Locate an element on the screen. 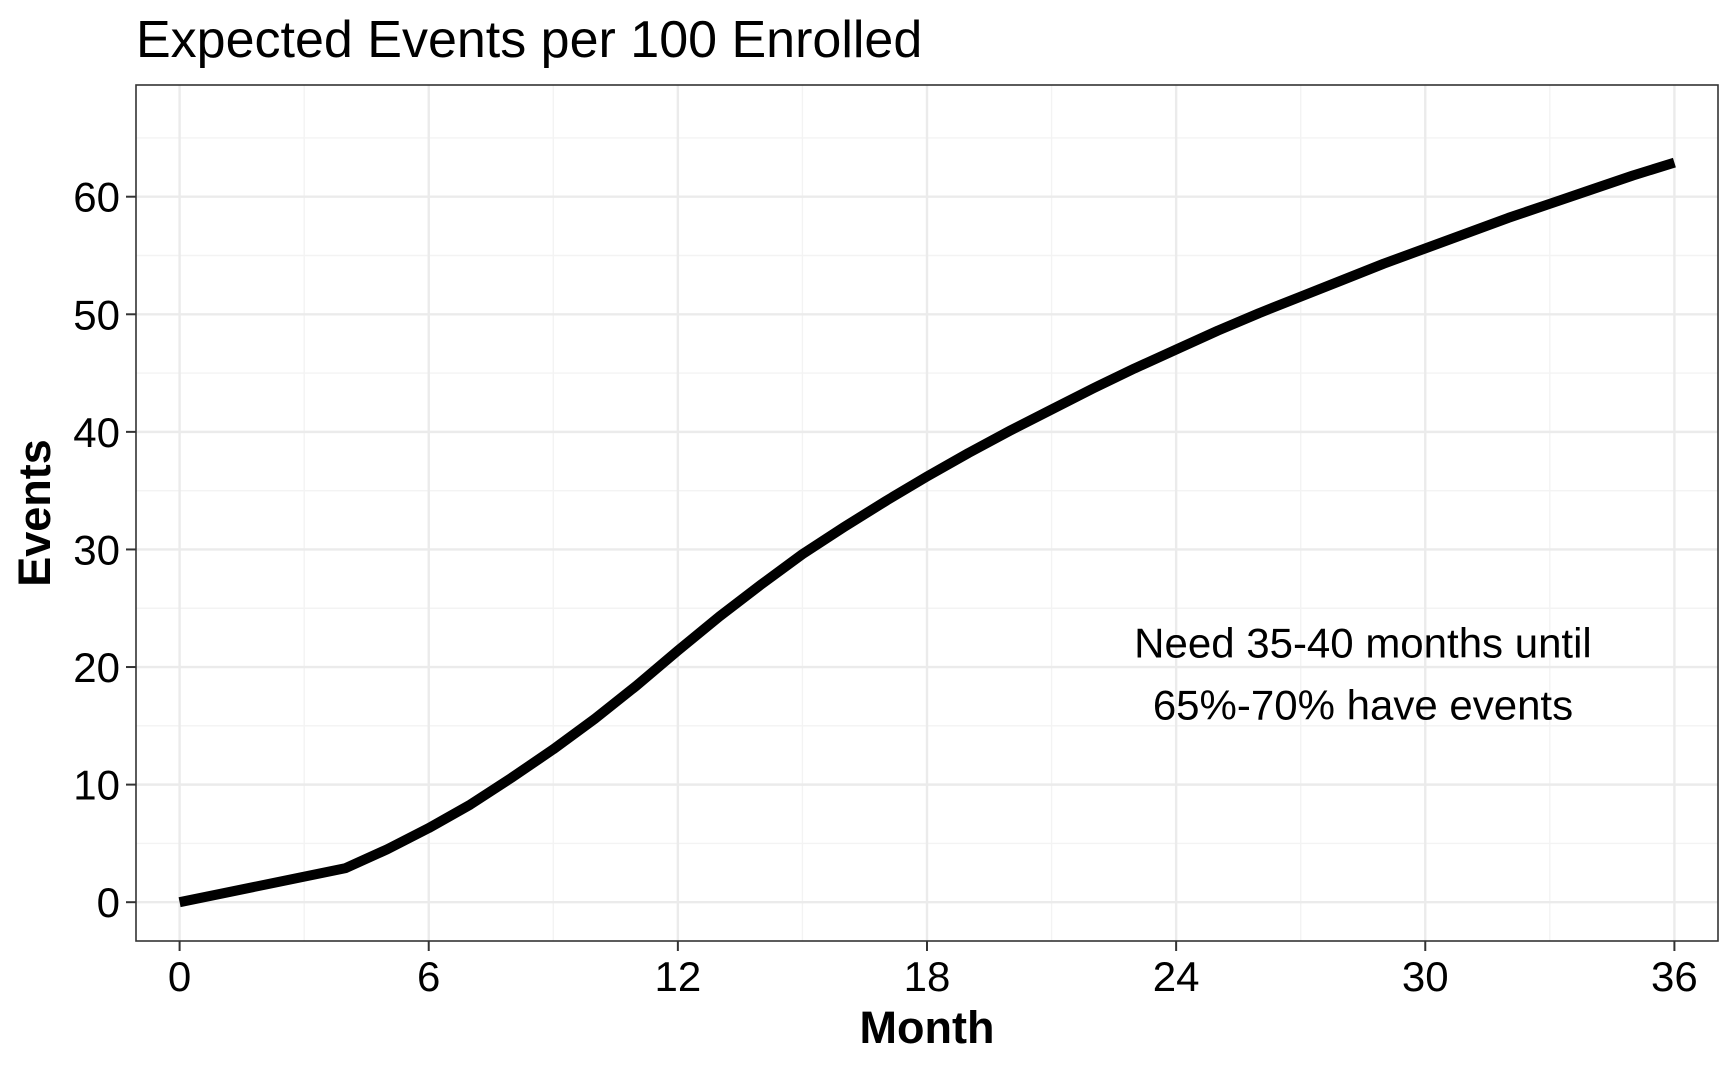  x-tick-label: 12 is located at coordinates (678, 976).